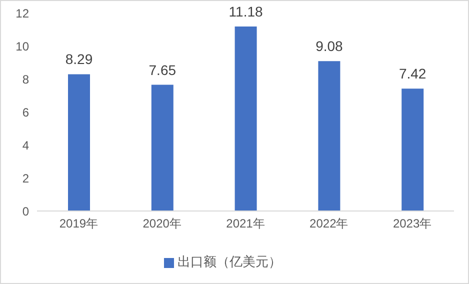  Describe the element at coordinates (412, 223) in the screenshot. I see `x-tick-label: 2023年` at that location.